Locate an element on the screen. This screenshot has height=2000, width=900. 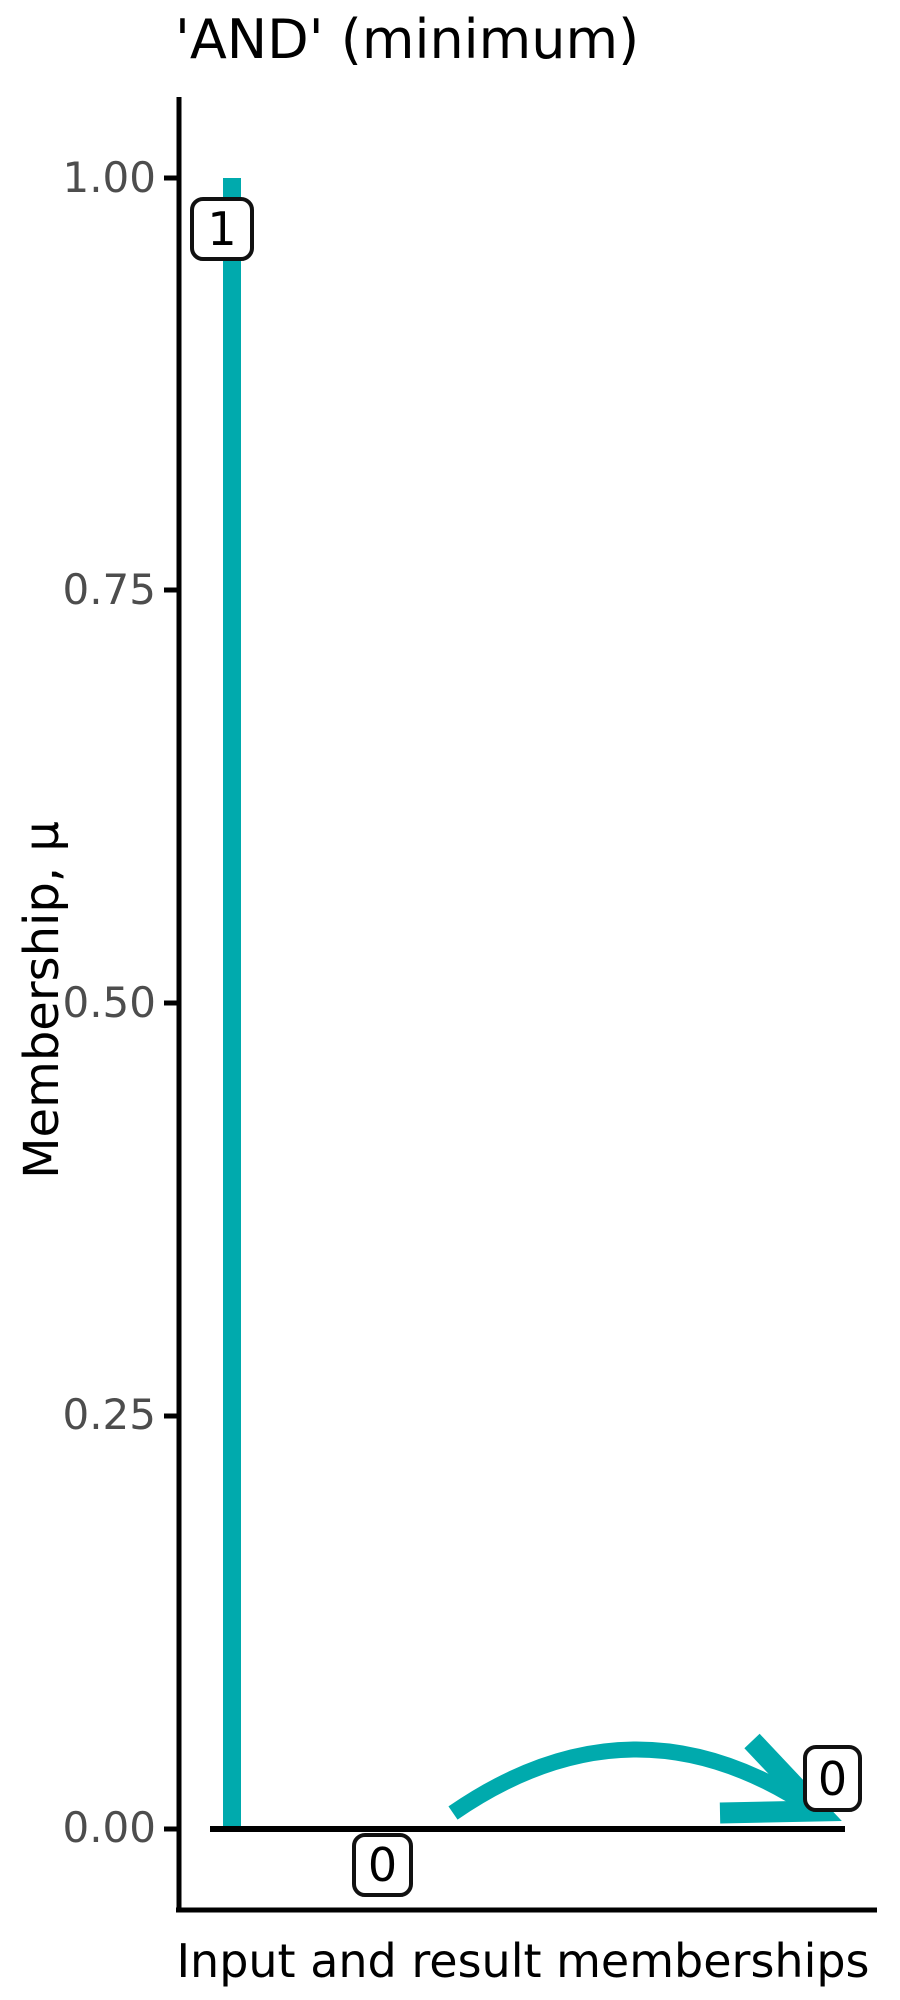
zero-value-label-box: 0 is located at coordinates (382, 1865).